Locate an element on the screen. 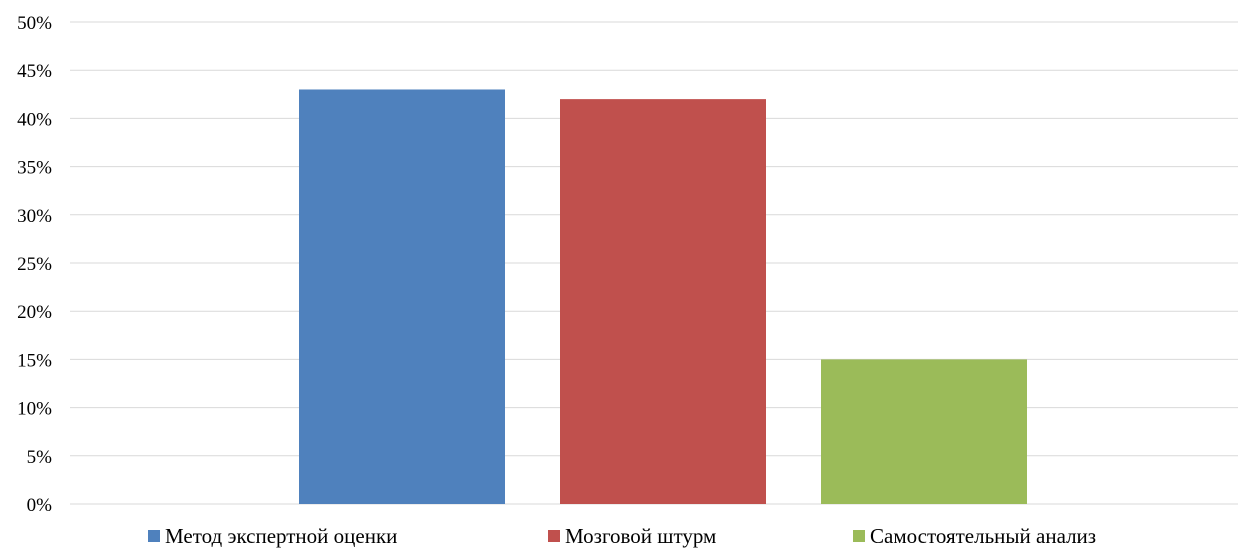 The height and width of the screenshot is (548, 1240). y-axis-ticks: 0% 5% 10% 15% 20% 25% 30% 35% 40% 45% 50% is located at coordinates (34, 264).